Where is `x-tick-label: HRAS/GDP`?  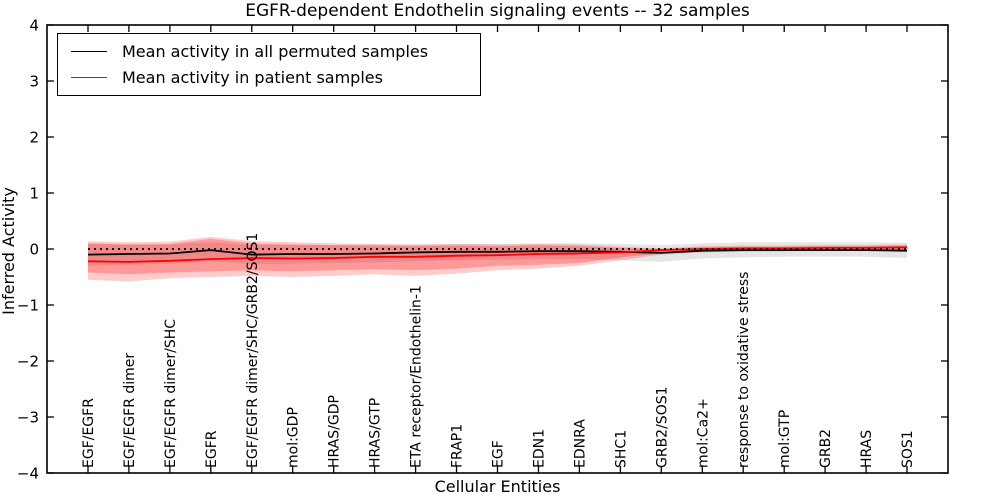 x-tick-label: HRAS/GDP is located at coordinates (335, 431).